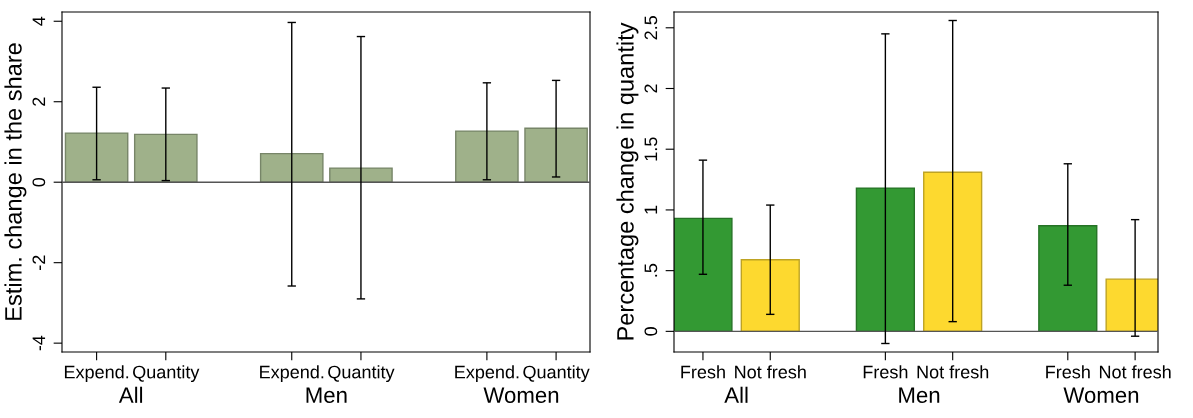 This screenshot has height=418, width=1193. What do you see at coordinates (651, 270) in the screenshot?
I see `y-tick-label: .5` at bounding box center [651, 270].